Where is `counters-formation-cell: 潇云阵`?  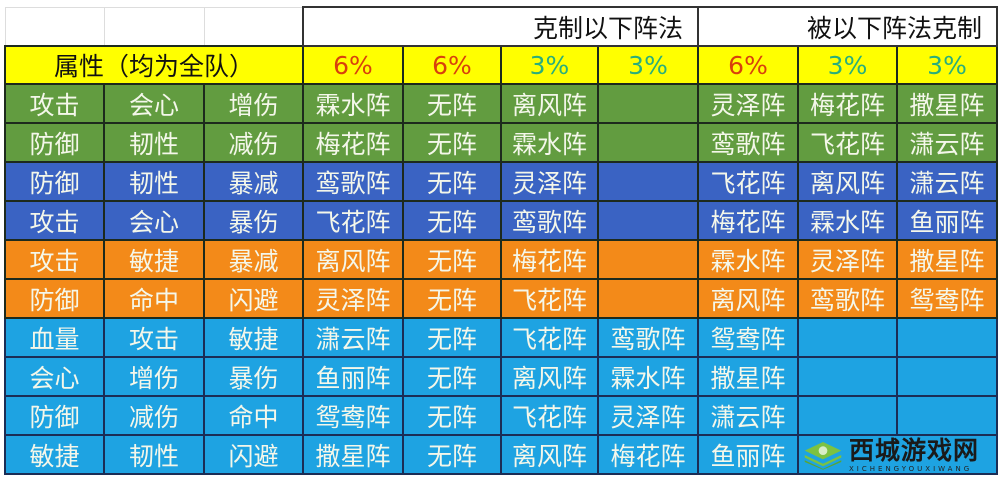
counters-formation-cell: 潇云阵 is located at coordinates (353, 337).